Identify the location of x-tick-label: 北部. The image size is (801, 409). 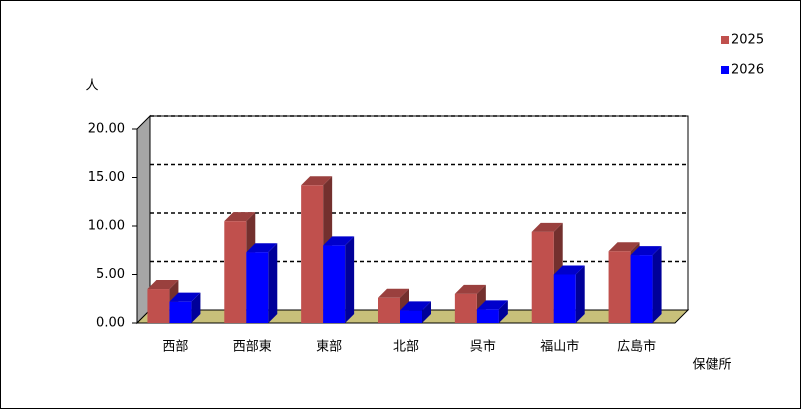
(406, 347).